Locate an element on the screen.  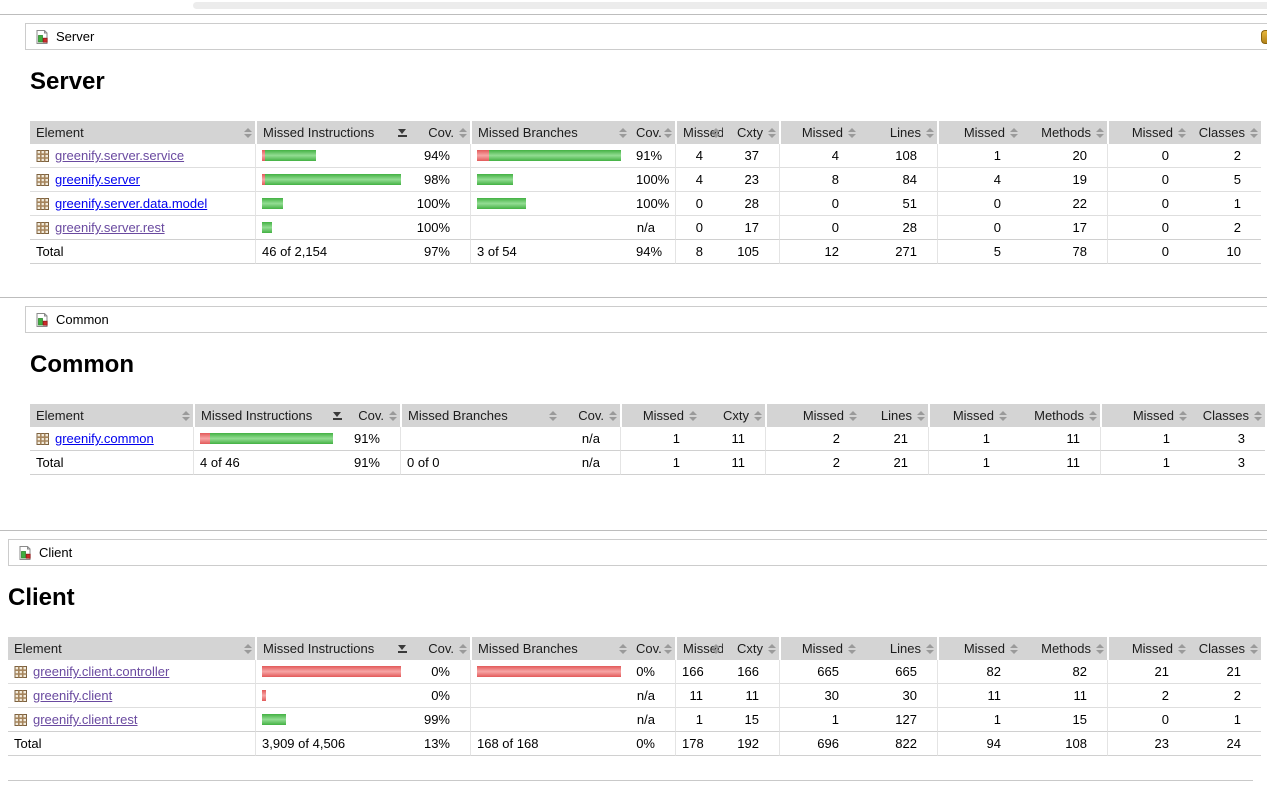
covered-bar-segment is located at coordinates (501, 203).